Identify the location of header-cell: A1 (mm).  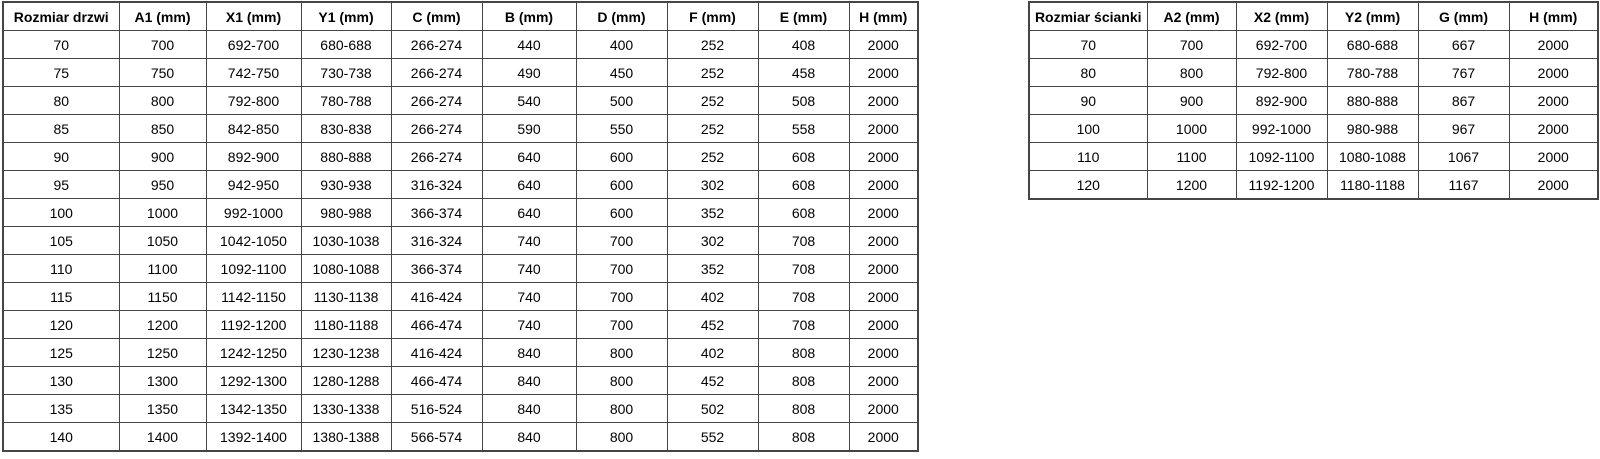
(162, 16).